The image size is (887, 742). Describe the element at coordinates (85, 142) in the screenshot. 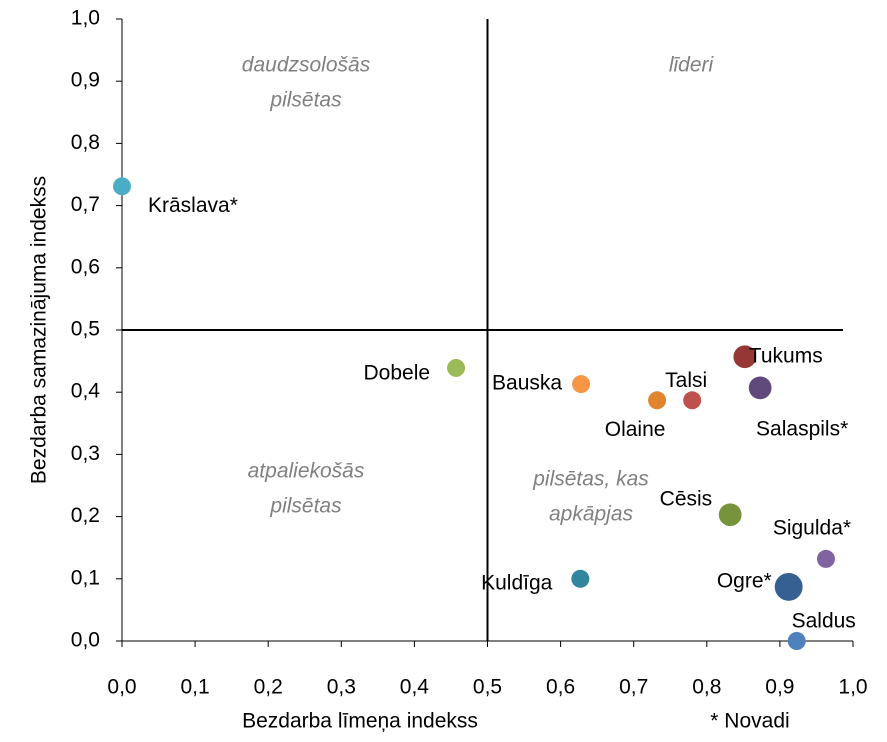

I see `y-tick-label: 0,8` at that location.